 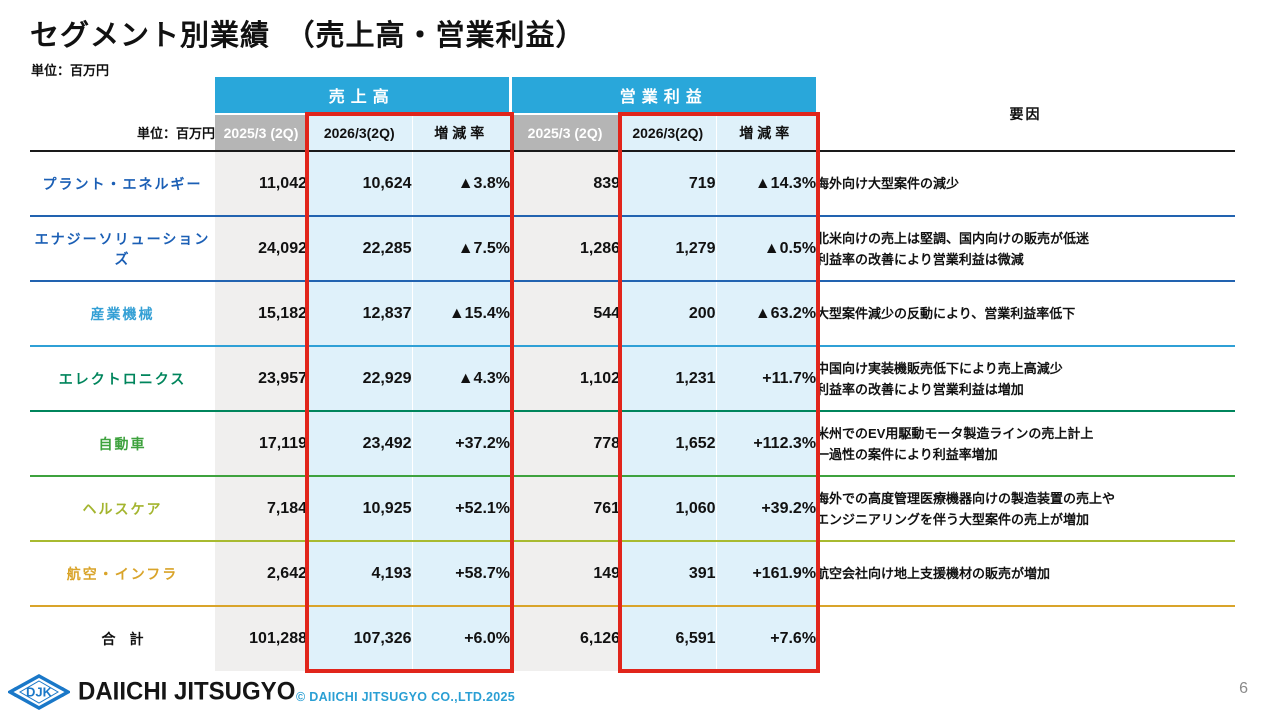 What do you see at coordinates (261, 133) in the screenshot?
I see `sales-prev-header: 2025/3 (2Q)` at bounding box center [261, 133].